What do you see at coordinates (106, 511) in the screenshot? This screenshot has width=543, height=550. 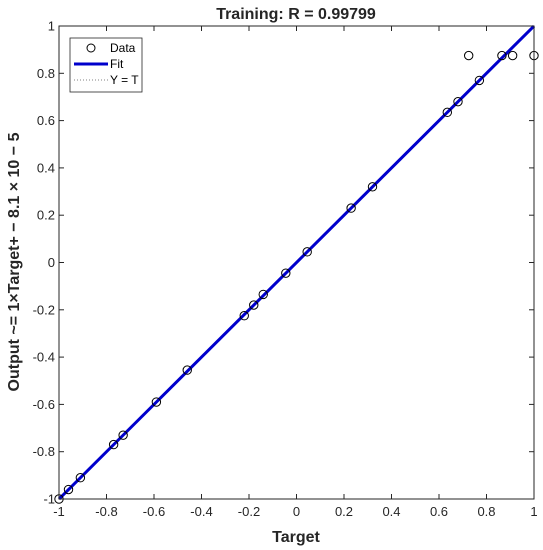 I see `x-tick-label: -0.8` at bounding box center [106, 511].